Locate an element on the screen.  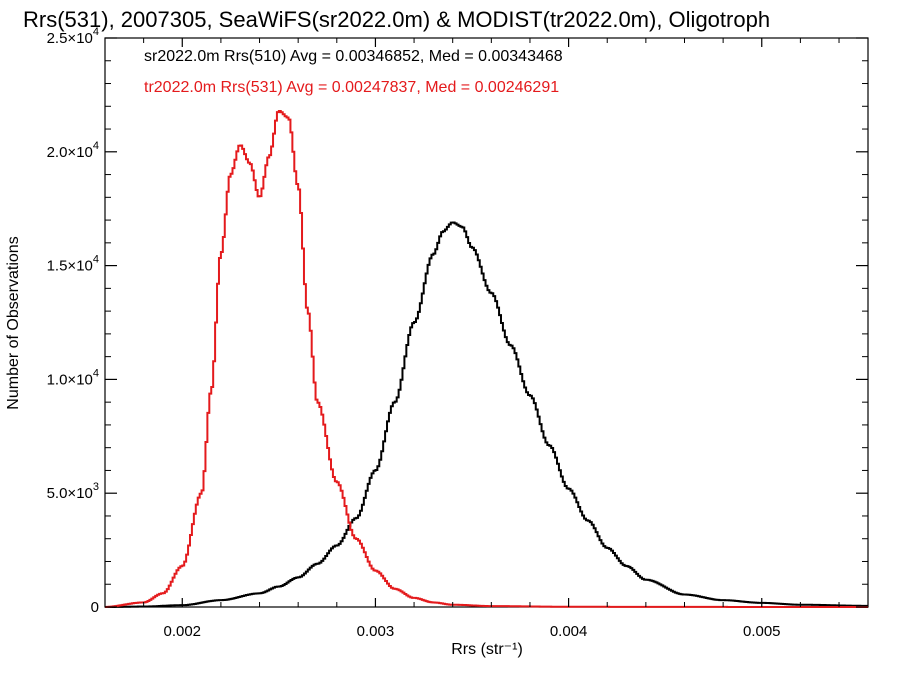
y-tick-mantissa: 5.0×10 is located at coordinates (70, 493).